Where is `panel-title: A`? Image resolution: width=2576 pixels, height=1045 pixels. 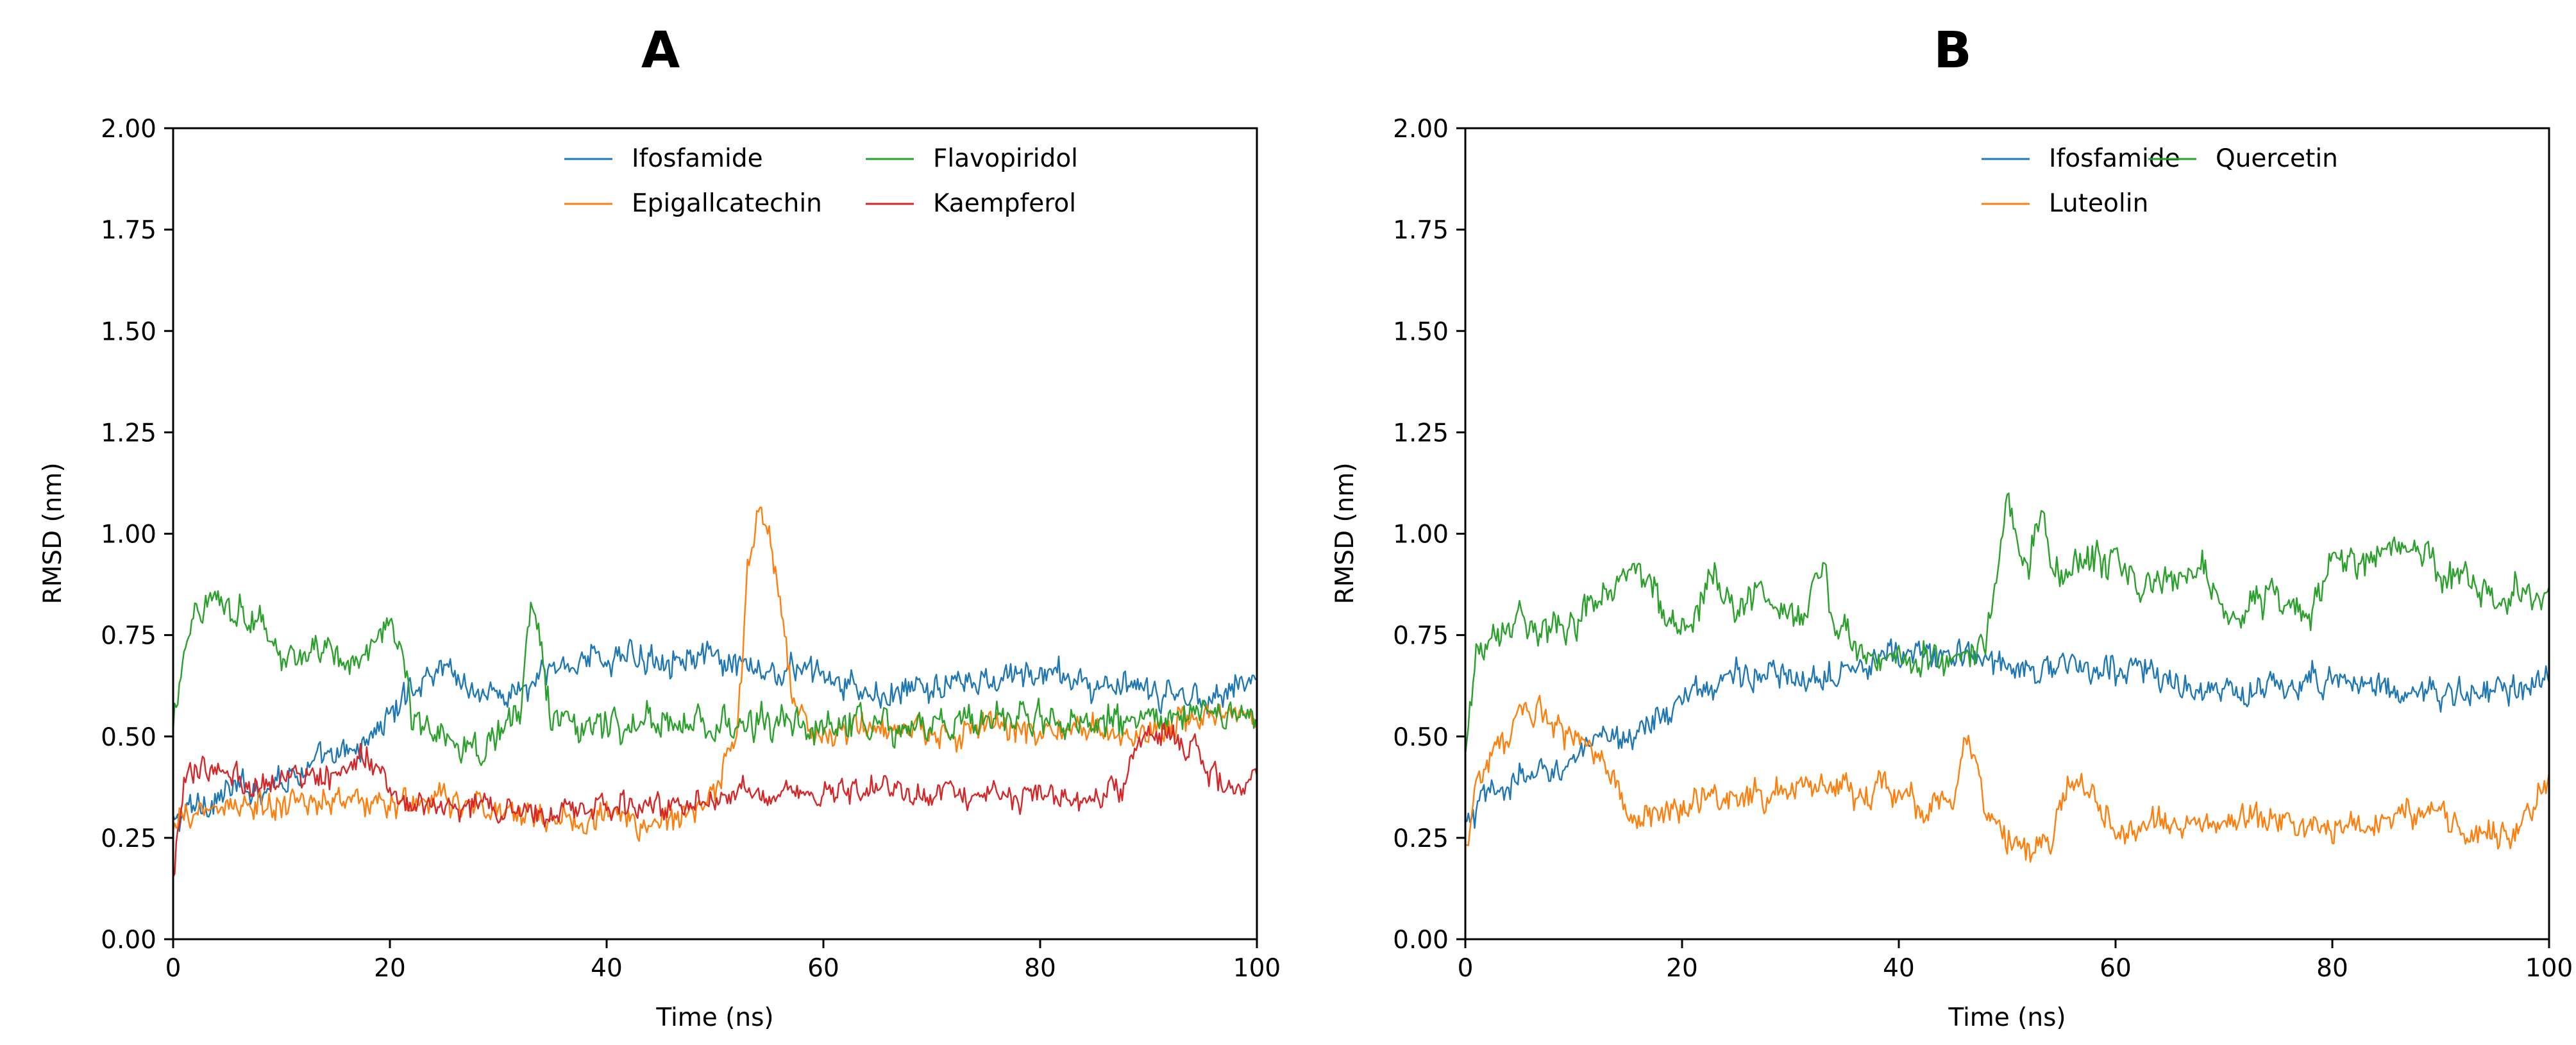 panel-title: A is located at coordinates (660, 50).